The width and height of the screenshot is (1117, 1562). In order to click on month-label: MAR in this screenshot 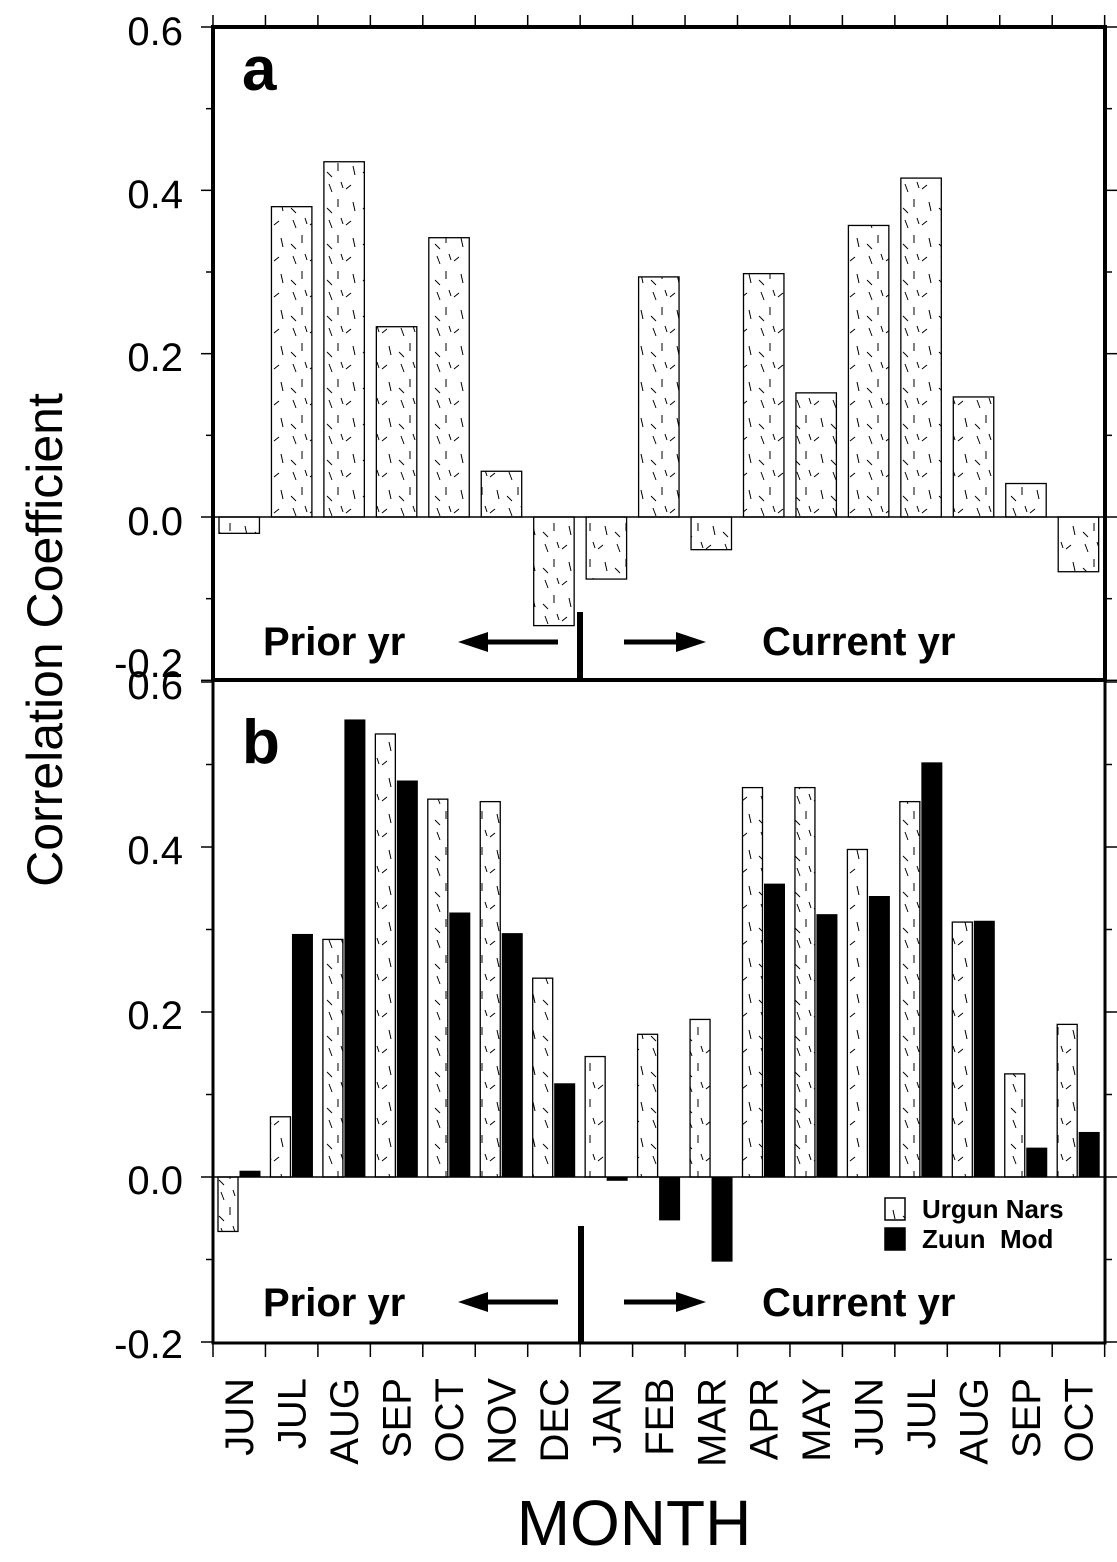, I will do `click(712, 1422)`.